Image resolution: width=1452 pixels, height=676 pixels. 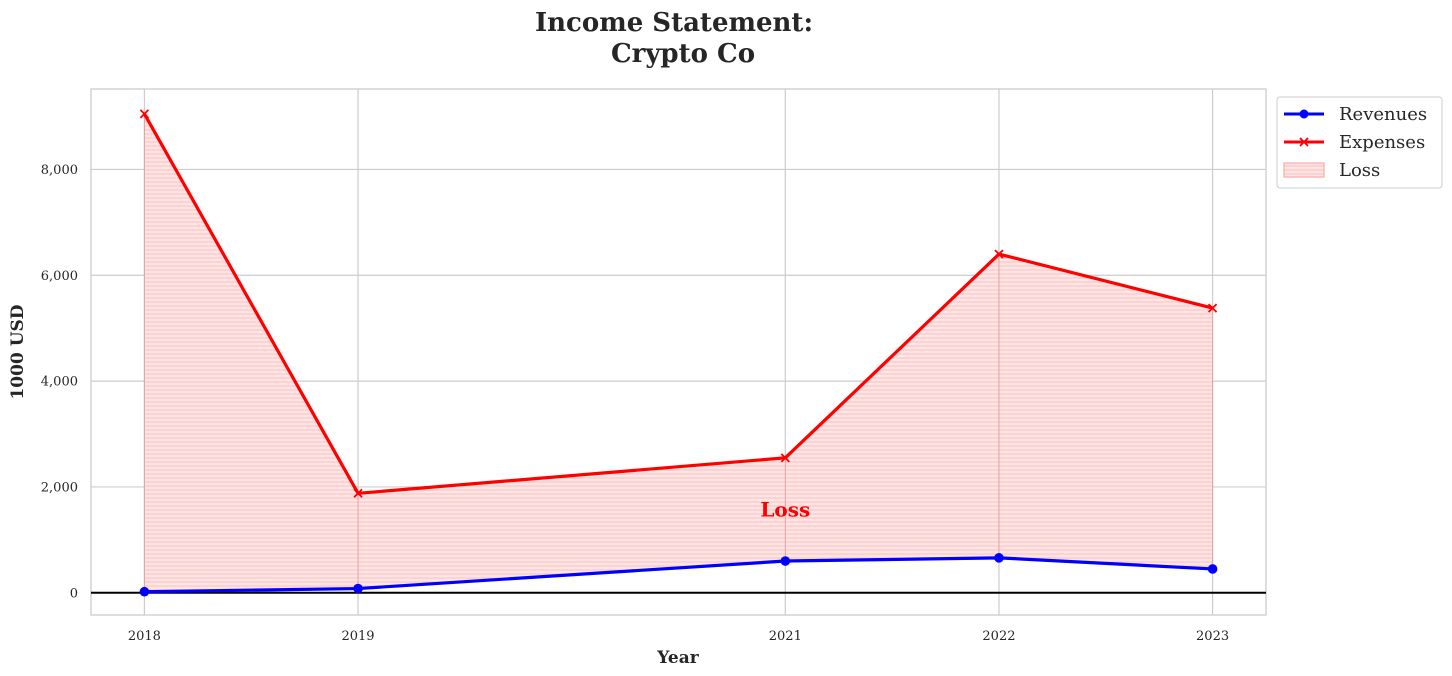 I want to click on y-tick-label: 8,000, so click(x=59, y=170).